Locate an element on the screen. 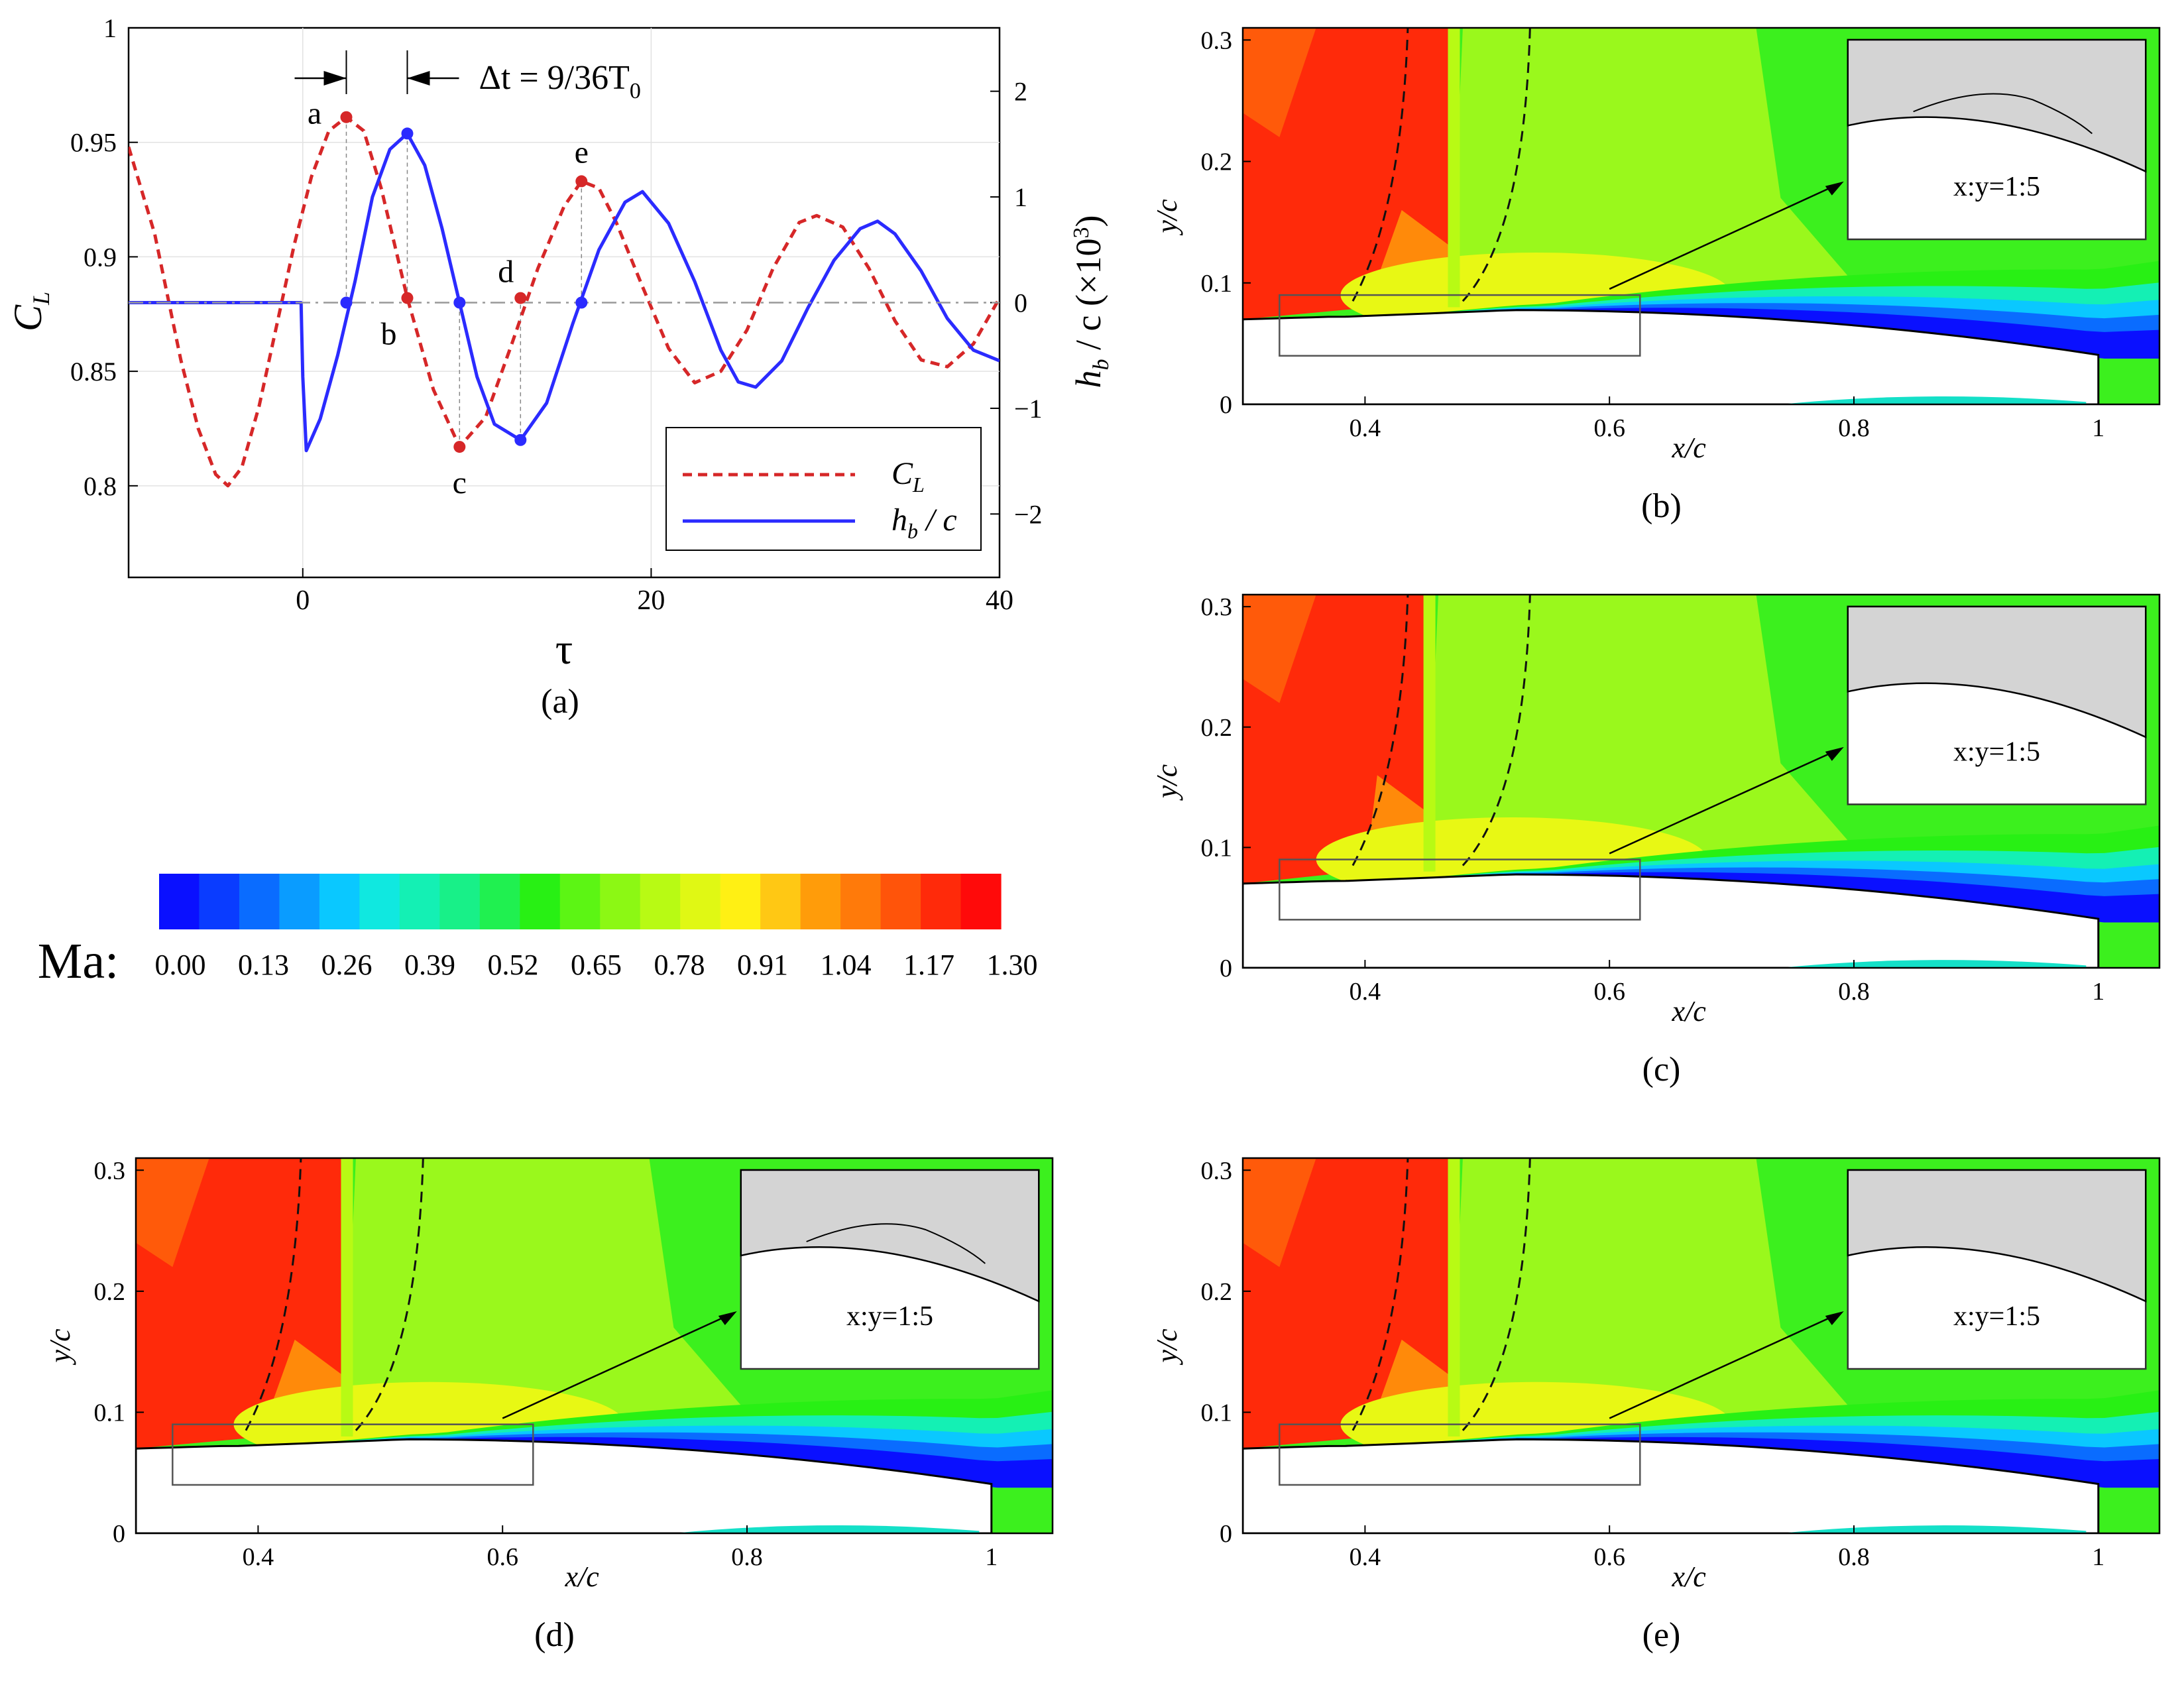 The width and height of the screenshot is (2184, 1703). colorbar-tick-label: 0.91 is located at coordinates (762, 965).